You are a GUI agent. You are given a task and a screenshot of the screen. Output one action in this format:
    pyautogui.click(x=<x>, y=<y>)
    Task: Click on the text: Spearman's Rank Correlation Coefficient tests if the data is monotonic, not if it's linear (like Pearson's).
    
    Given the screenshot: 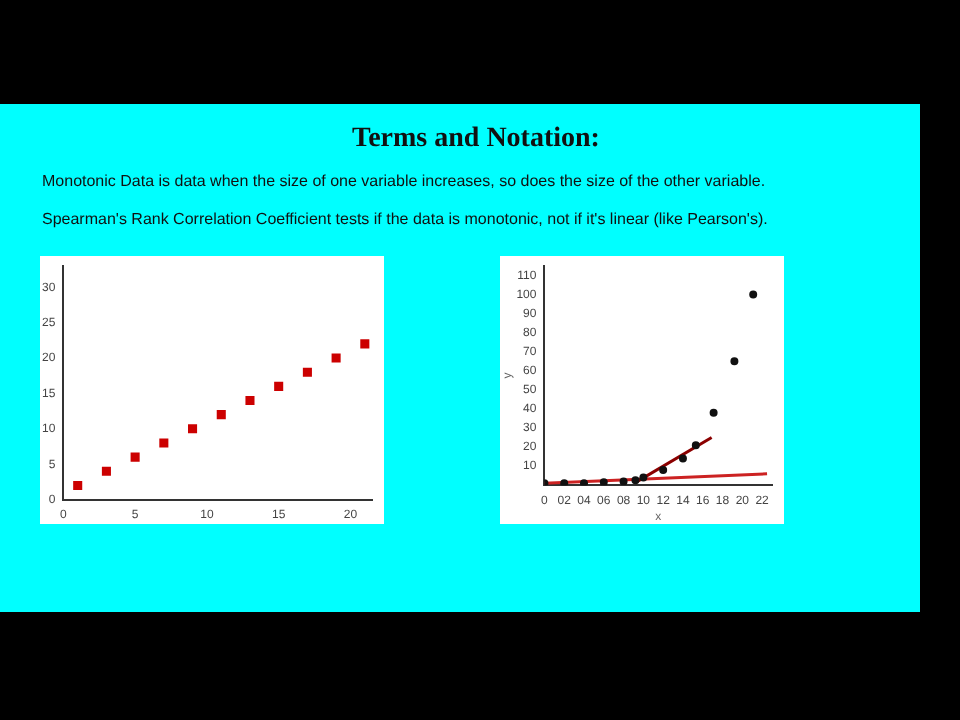 What is the action you would take?
    pyautogui.click(x=406, y=219)
    